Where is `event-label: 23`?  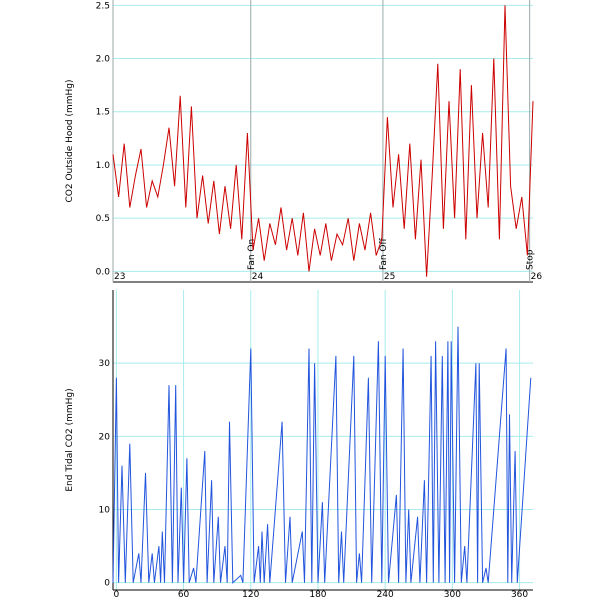 event-label: 23 is located at coordinates (119, 277).